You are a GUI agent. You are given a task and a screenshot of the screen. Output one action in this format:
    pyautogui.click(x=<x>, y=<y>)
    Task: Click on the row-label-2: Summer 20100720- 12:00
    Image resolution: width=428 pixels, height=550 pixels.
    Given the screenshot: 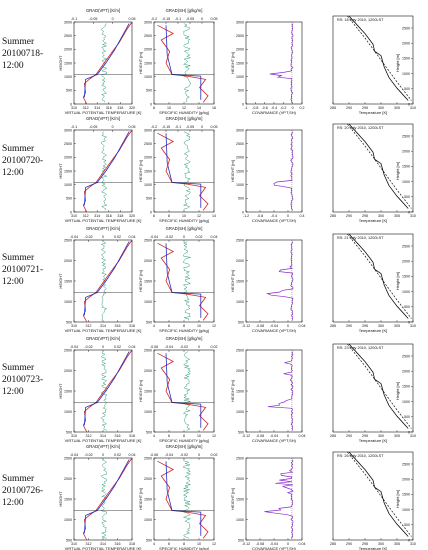 What is the action you would take?
    pyautogui.click(x=29, y=161)
    